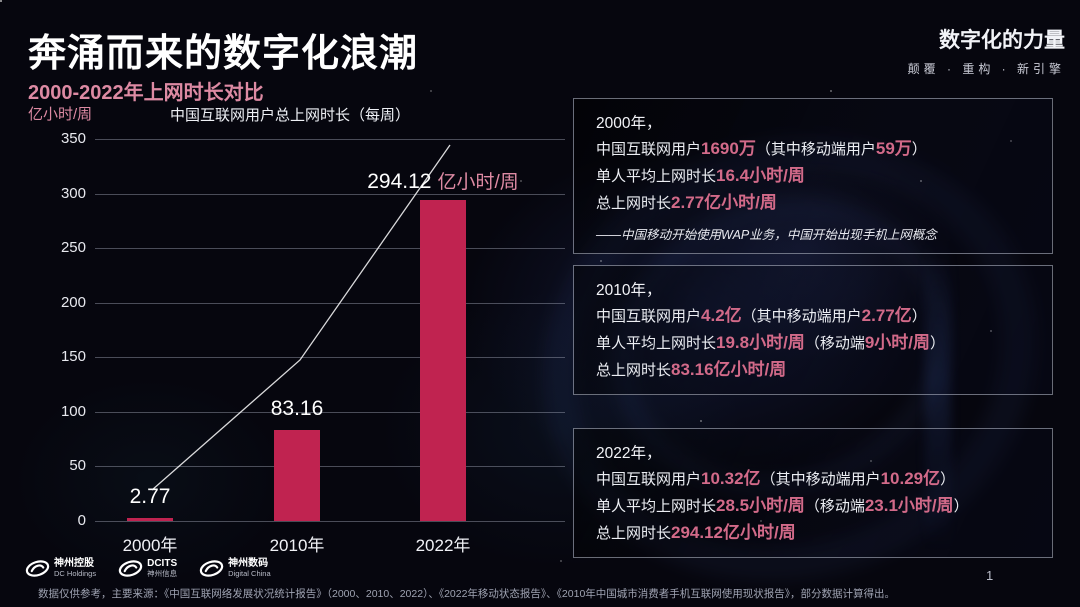  What do you see at coordinates (733, 532) in the screenshot?
I see `highlight-value: 294.12亿小时/周` at bounding box center [733, 532].